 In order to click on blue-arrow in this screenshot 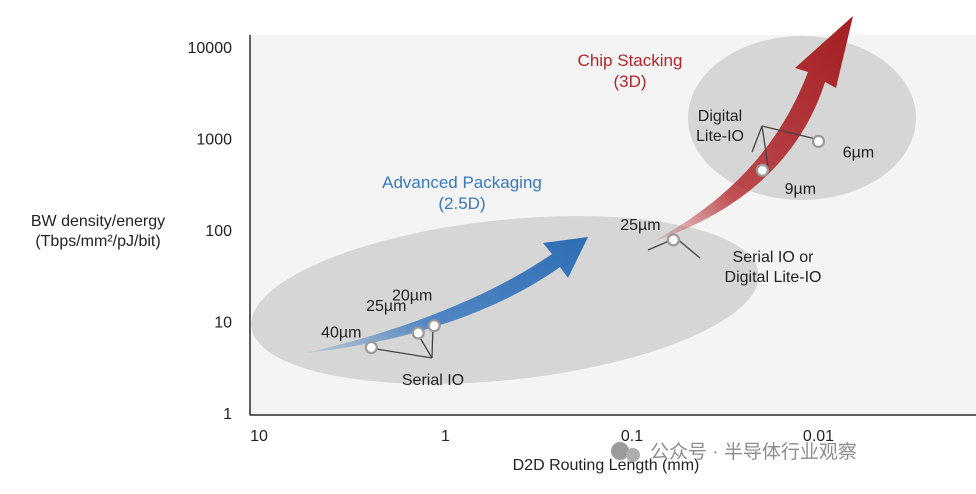, I will do `click(446, 295)`.